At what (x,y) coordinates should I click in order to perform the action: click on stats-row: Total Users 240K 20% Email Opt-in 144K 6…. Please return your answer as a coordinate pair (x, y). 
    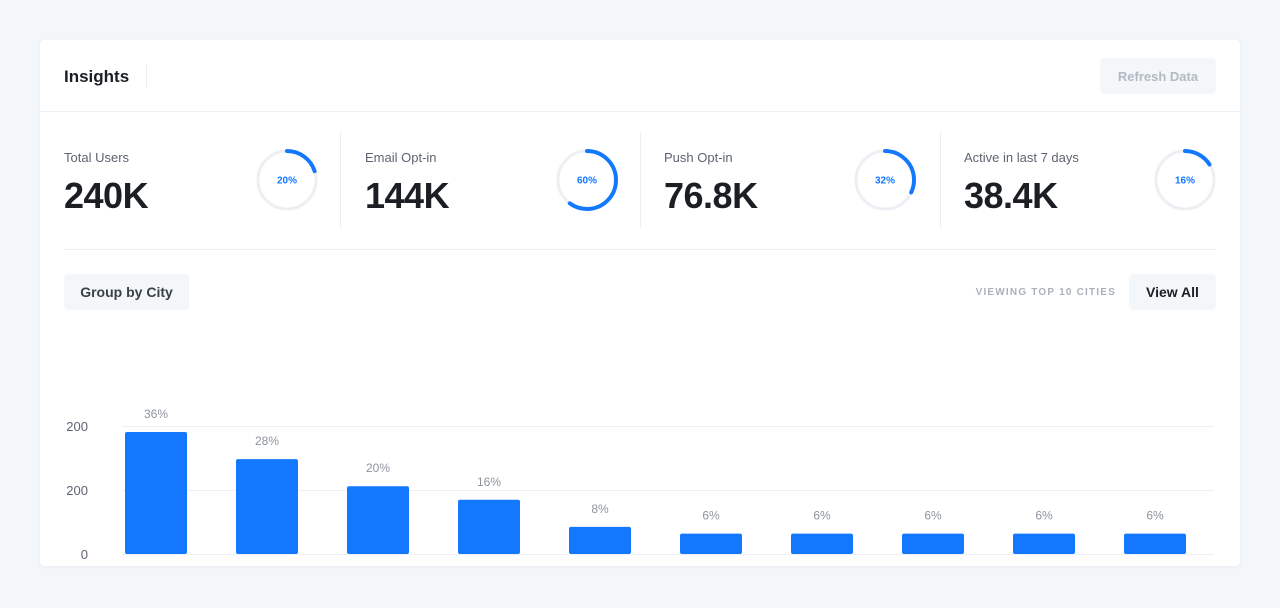
    Looking at the image, I should click on (640, 180).